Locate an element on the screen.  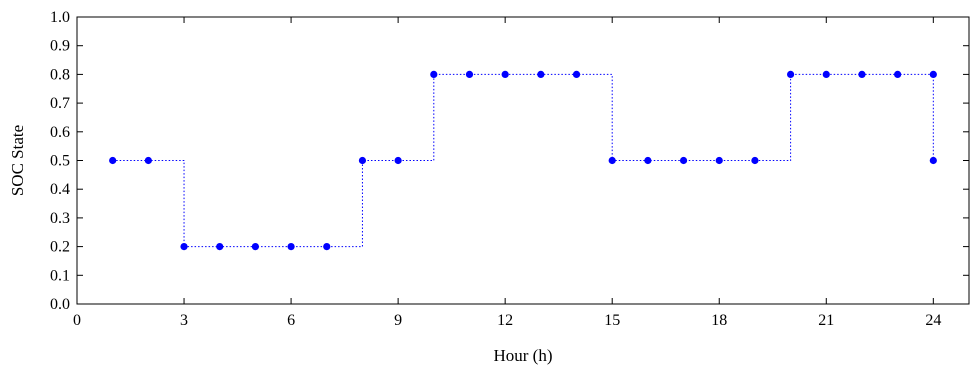
y-tick-label: 0.9 is located at coordinates (60, 46).